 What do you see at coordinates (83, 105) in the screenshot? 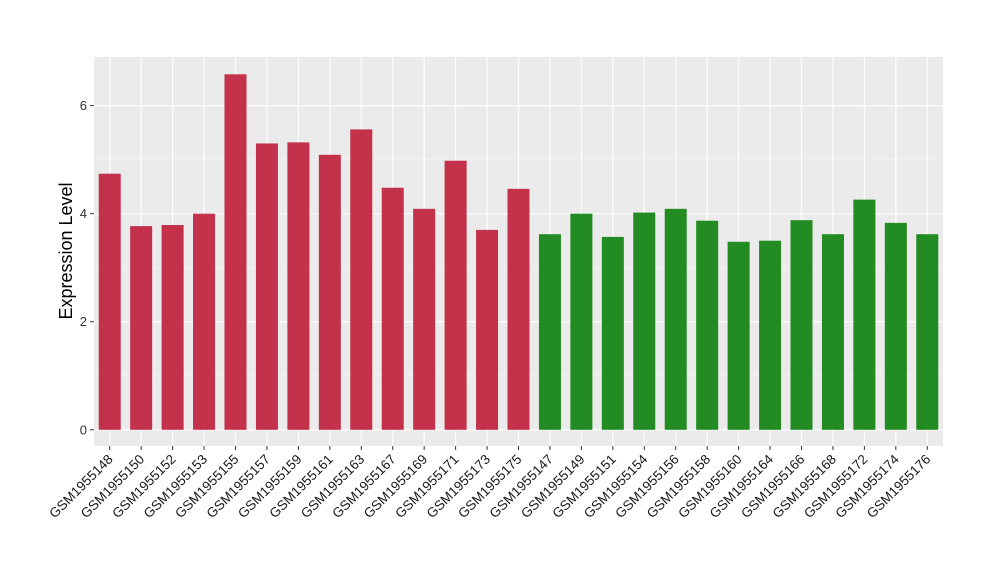
I see `y-tick-label: 6` at bounding box center [83, 105].